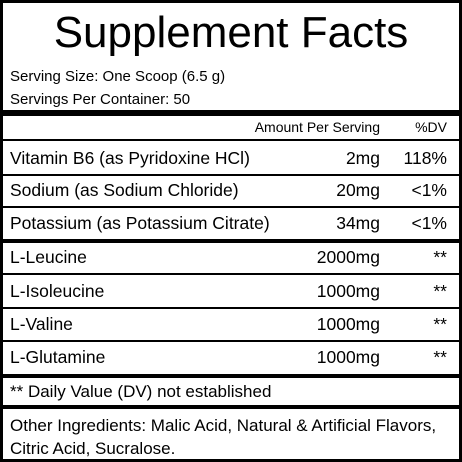 This screenshot has width=462, height=462. Describe the element at coordinates (41, 324) in the screenshot. I see `nutrient-name: L-Valine` at that location.